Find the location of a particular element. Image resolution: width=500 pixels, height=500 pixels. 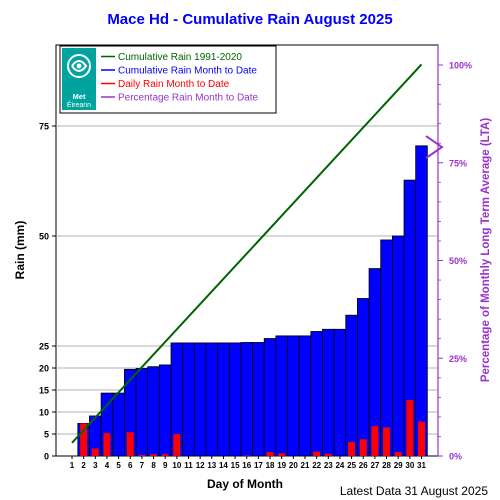

x-tick-label: 23 is located at coordinates (328, 465).